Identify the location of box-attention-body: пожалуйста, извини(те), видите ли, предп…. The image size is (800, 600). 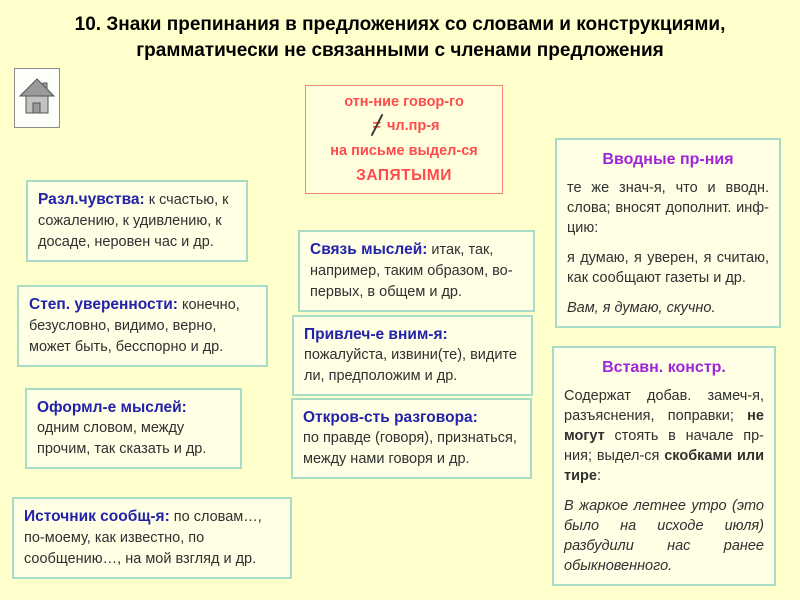
(410, 365).